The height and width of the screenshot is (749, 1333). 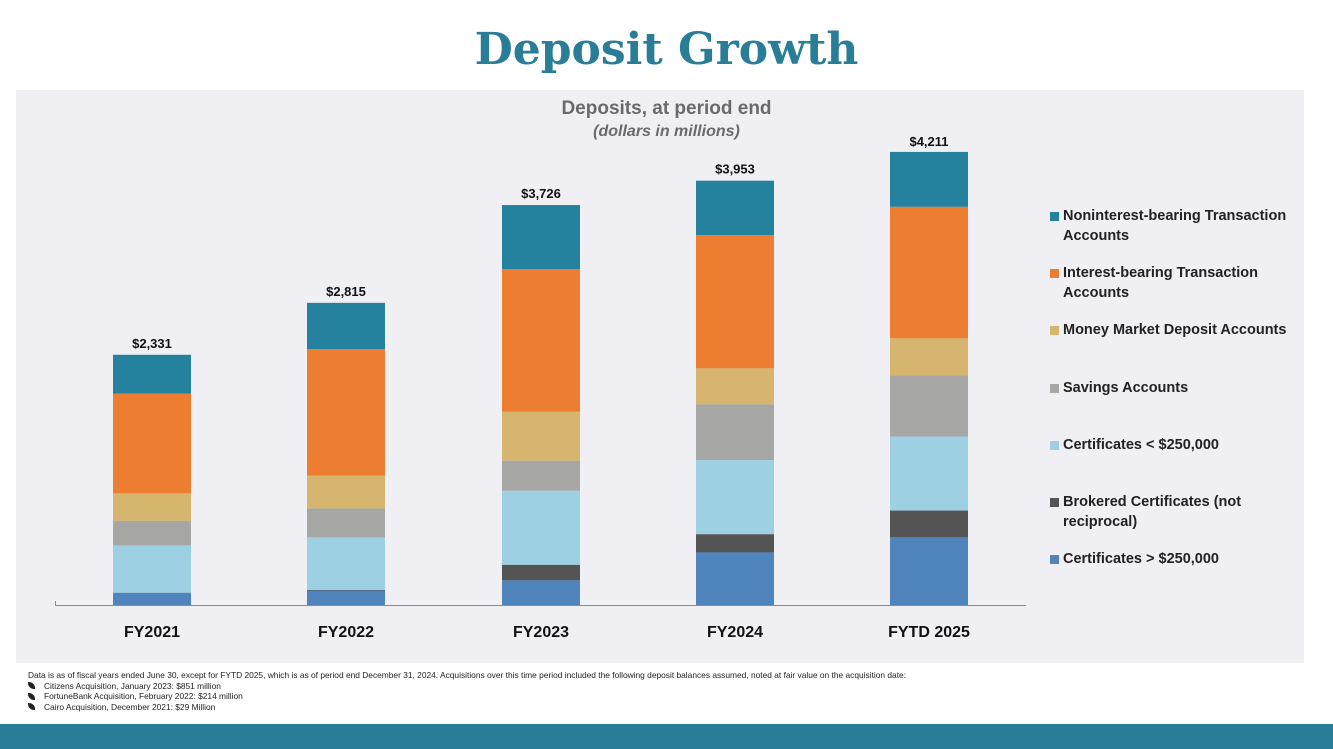 I want to click on legend-item-money-market: Money Market Deposit Accounts, so click(x=1181, y=330).